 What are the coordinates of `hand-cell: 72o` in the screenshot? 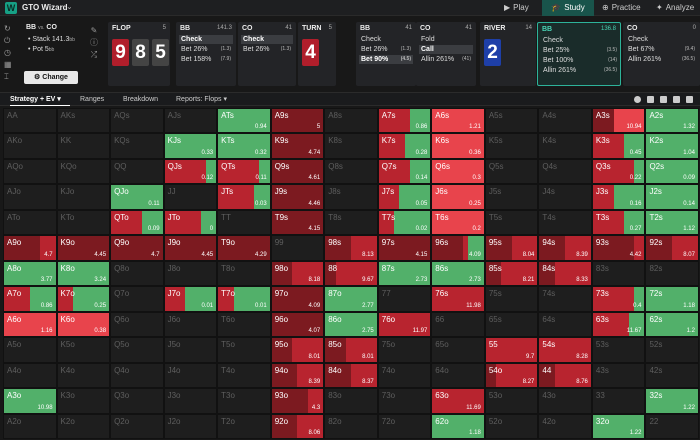 It's located at (404, 426).